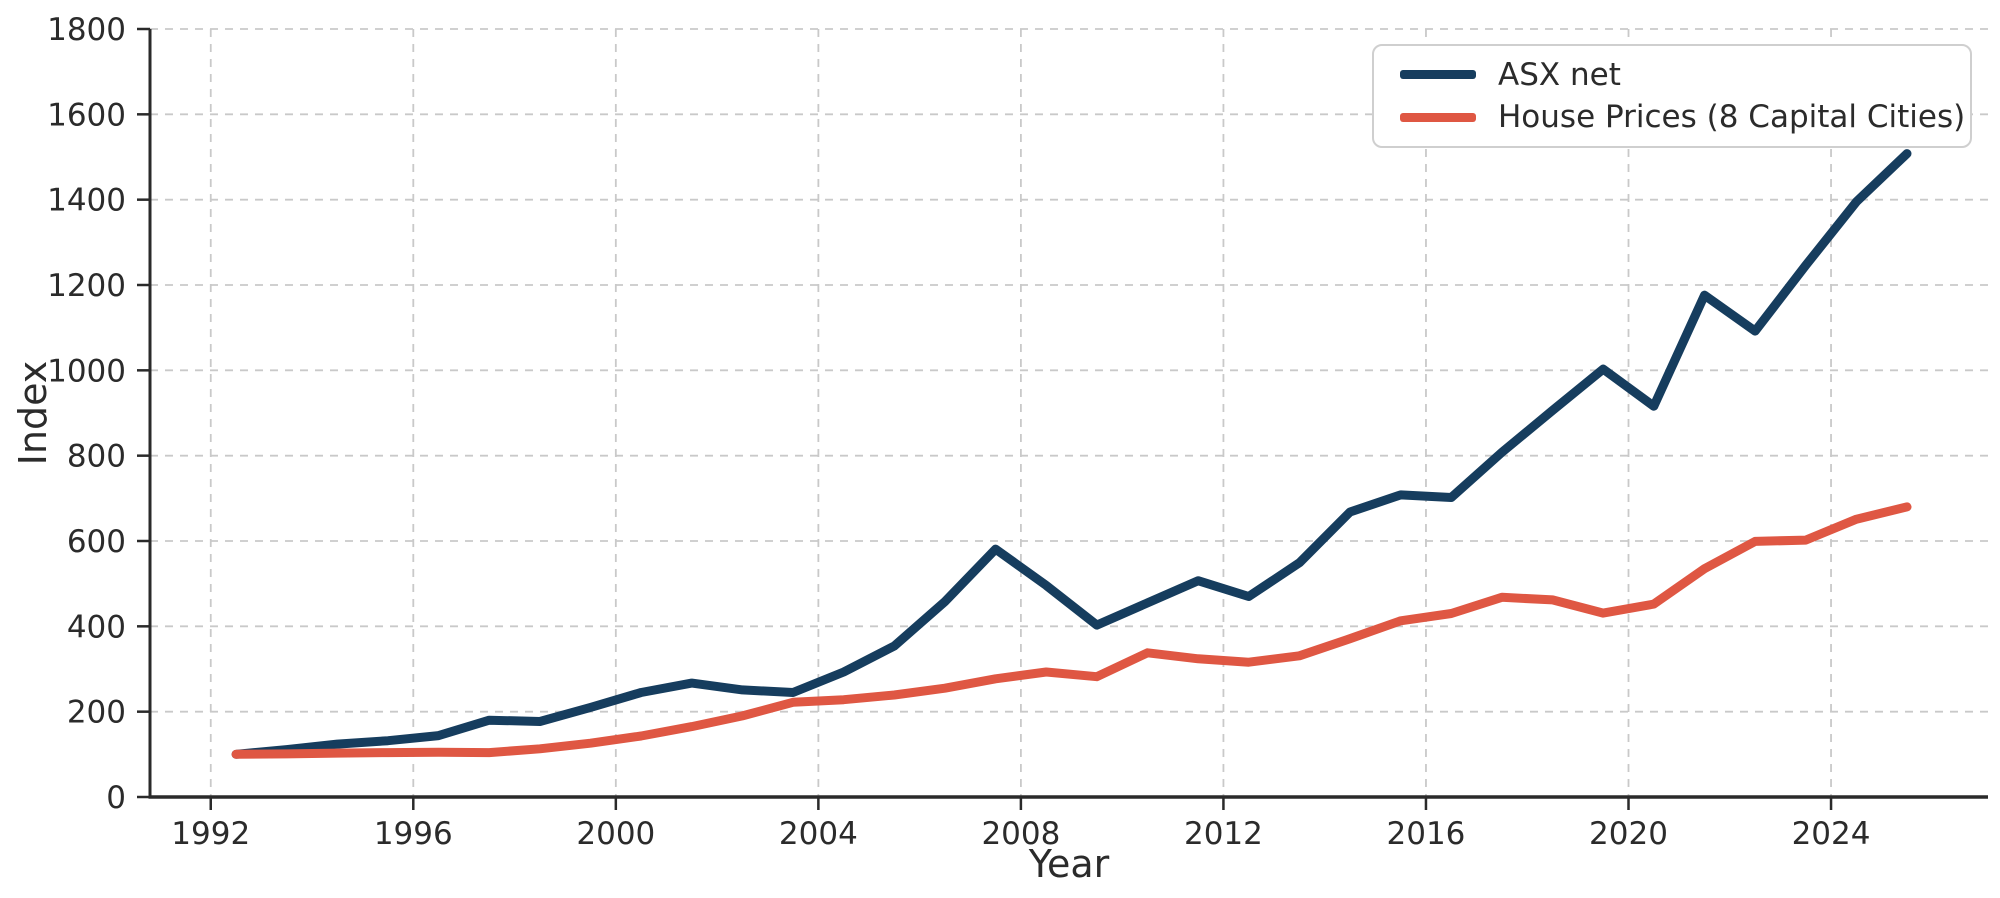 Image resolution: width=2000 pixels, height=898 pixels. Describe the element at coordinates (96, 542) in the screenshot. I see `y-tick-label: 600` at that location.